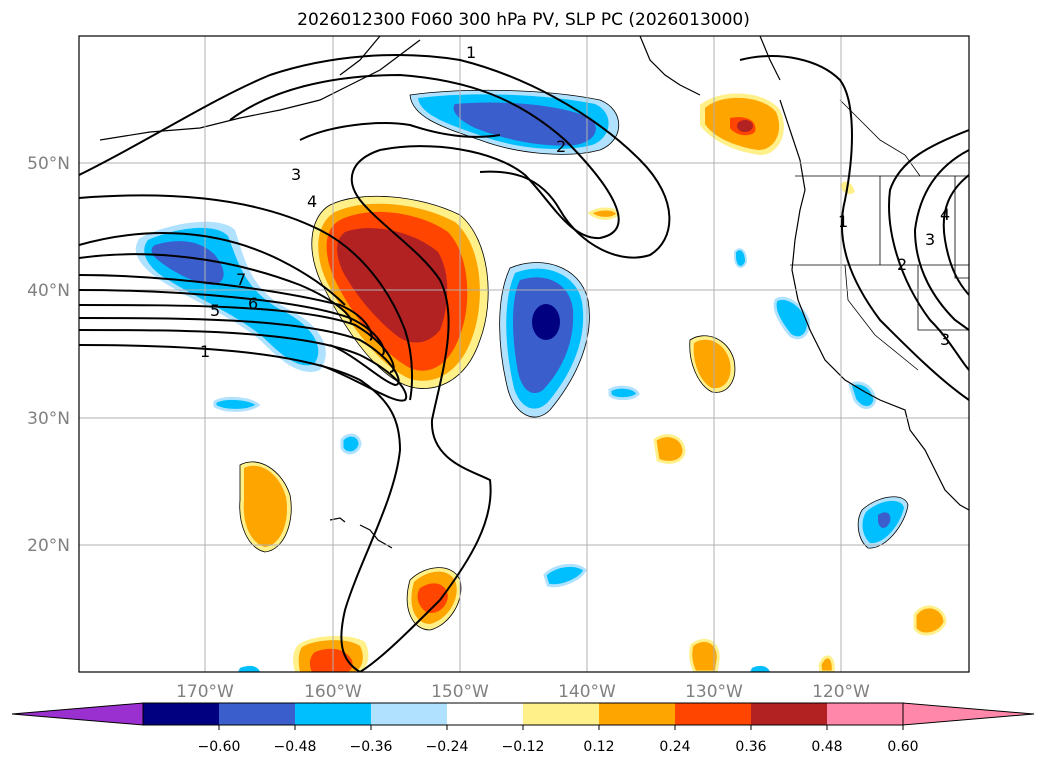  Describe the element at coordinates (714, 692) in the screenshot. I see `lon-label: 130°W` at that location.